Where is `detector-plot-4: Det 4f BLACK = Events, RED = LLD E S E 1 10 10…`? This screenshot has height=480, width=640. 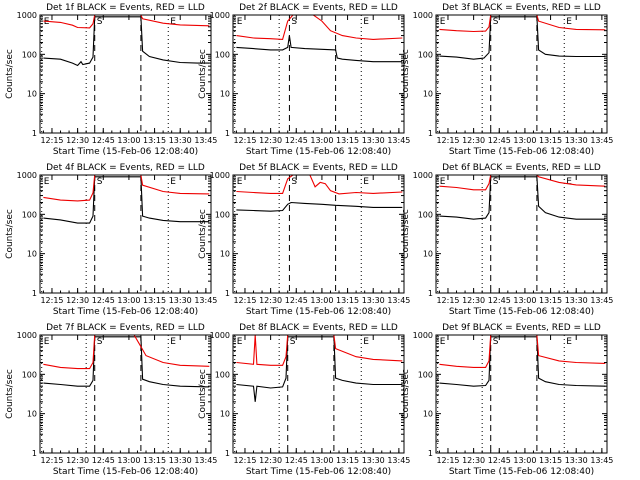 detector-plot-4: Det 4f BLACK = Events, RED = LLD E S E 1 10 10… is located at coordinates (111, 240).